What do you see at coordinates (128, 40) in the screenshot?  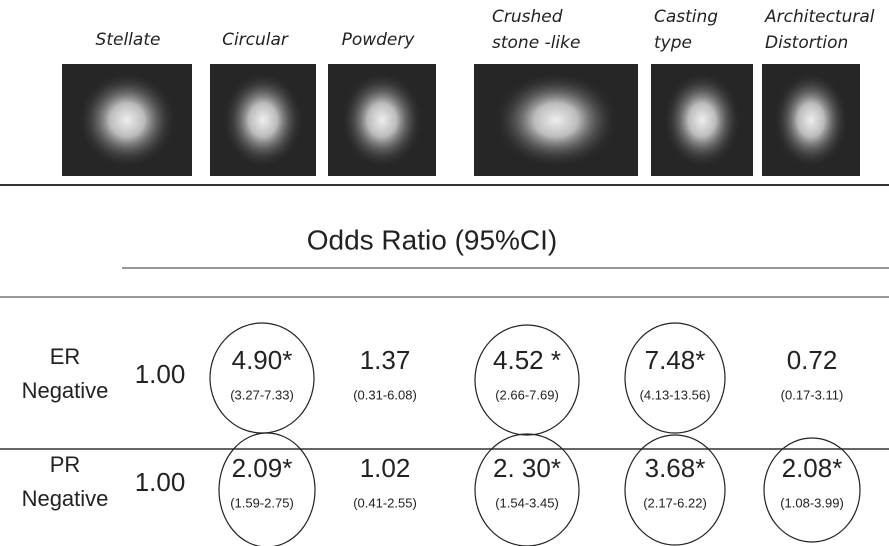 I see `pattern-label: Stellate` at bounding box center [128, 40].